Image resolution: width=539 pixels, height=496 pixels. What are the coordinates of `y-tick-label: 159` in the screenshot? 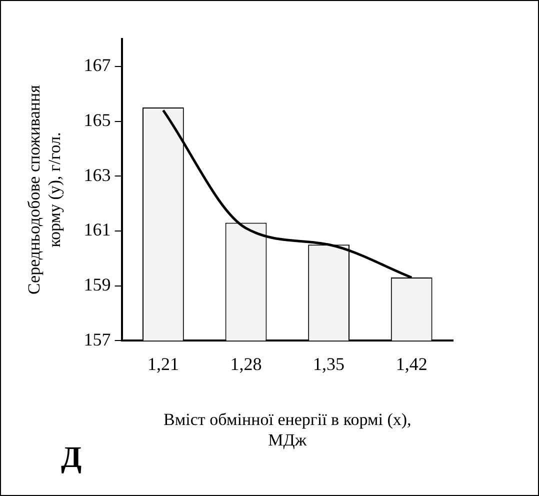 It's located at (97, 284).